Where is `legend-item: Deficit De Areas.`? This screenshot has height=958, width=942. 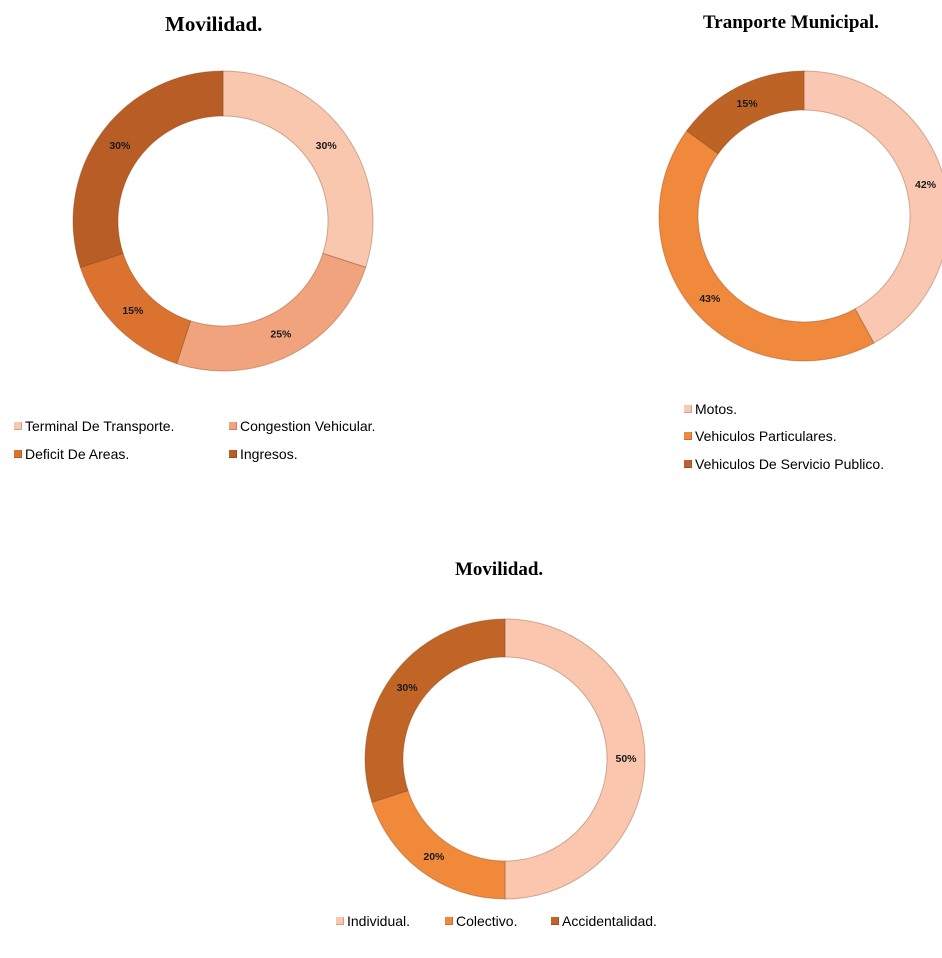
legend-item: Deficit De Areas. is located at coordinates (71, 454).